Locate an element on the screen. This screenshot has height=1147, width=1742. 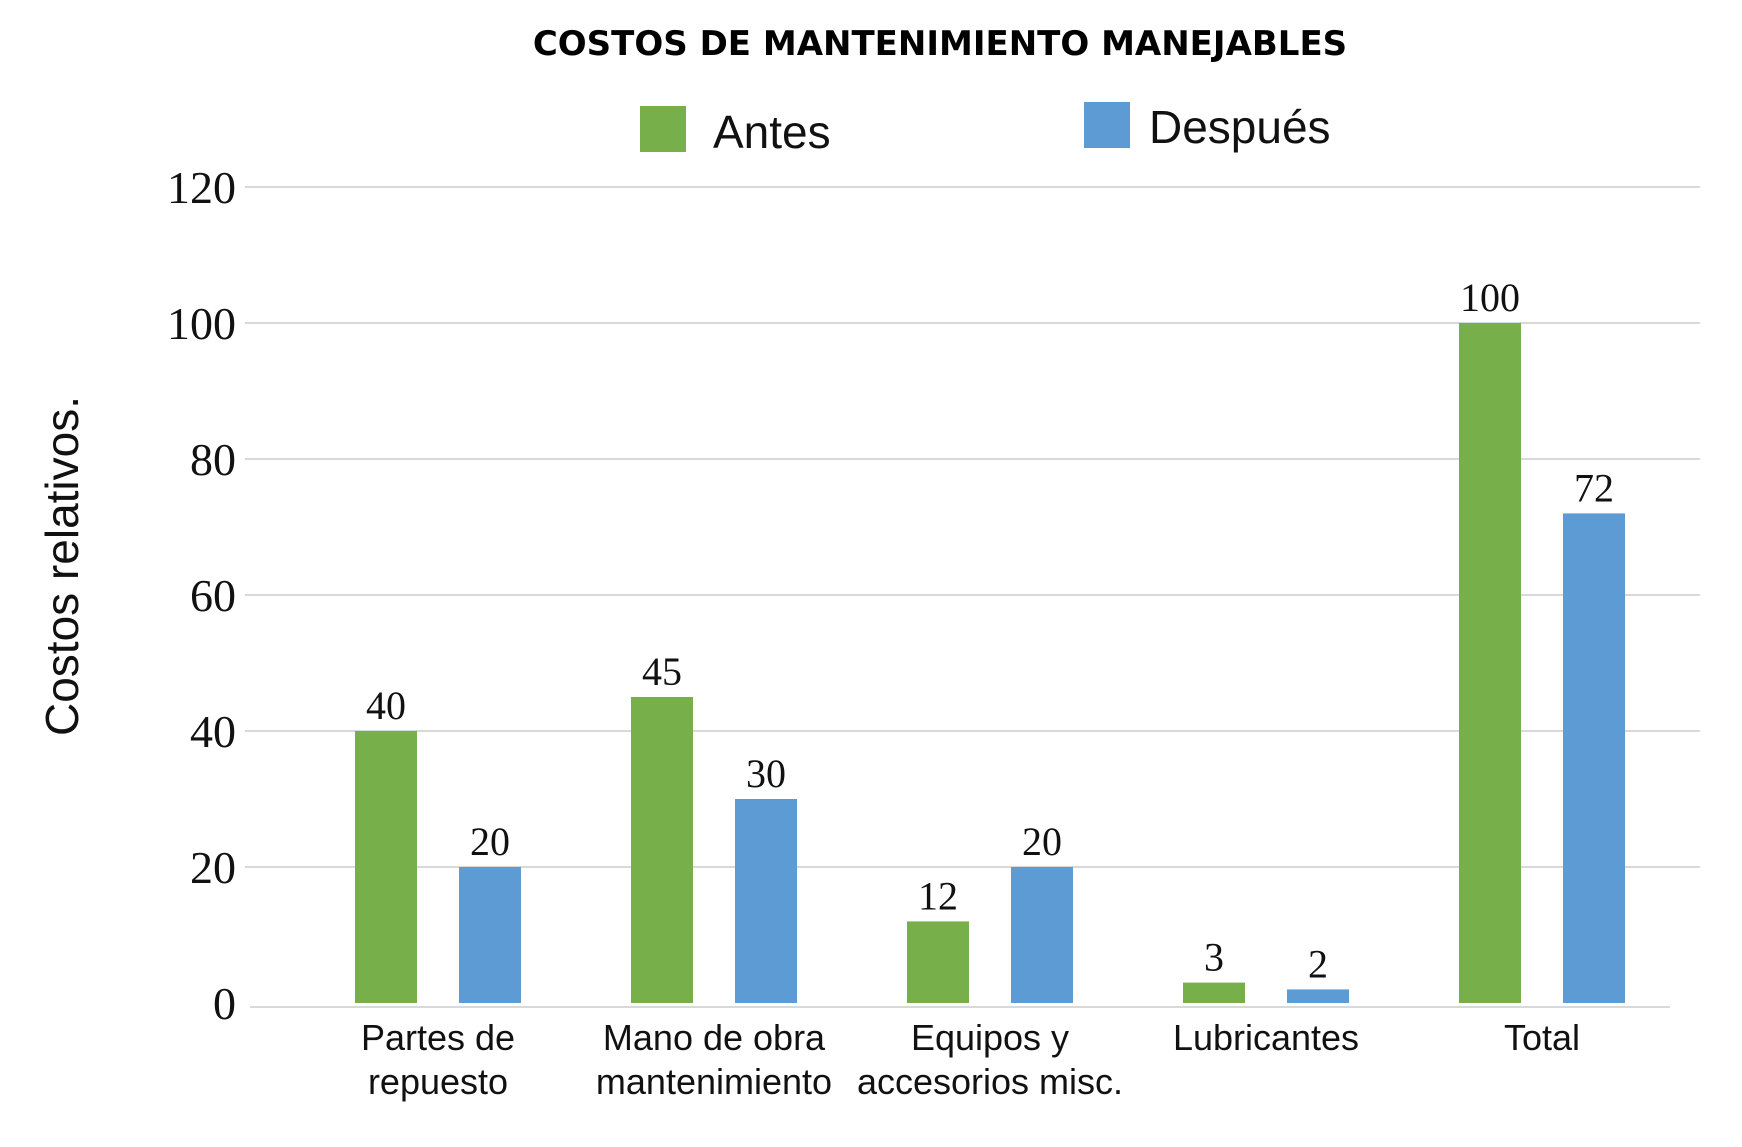
legend-swatch-antes is located at coordinates (663, 129).